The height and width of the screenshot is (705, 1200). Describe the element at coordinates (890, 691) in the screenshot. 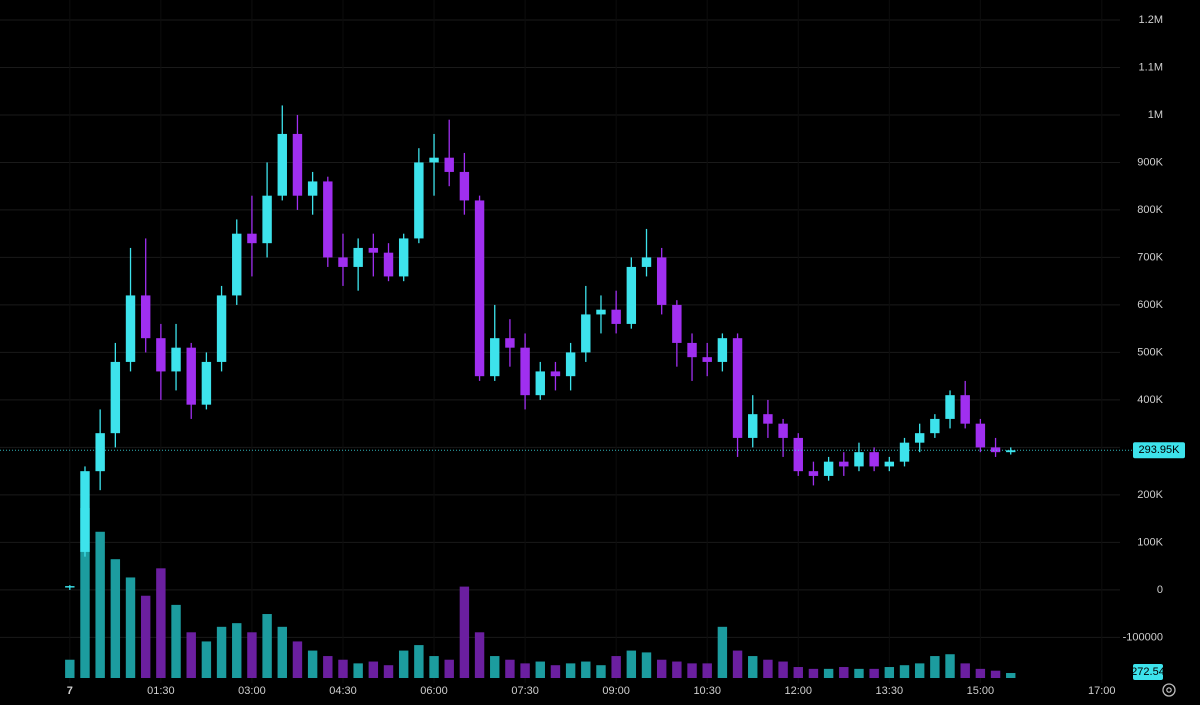

I see `x-tick-label: 13:30` at that location.